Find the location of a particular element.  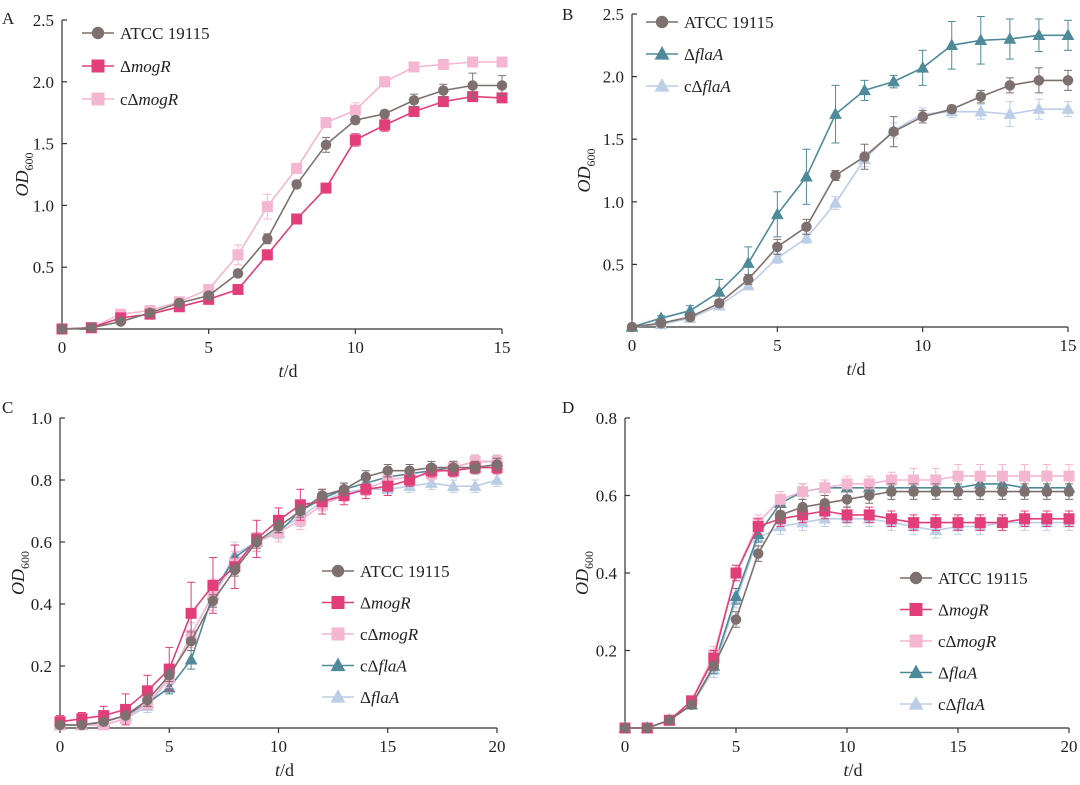

y-tick-label: 1.5 is located at coordinates (43, 144).